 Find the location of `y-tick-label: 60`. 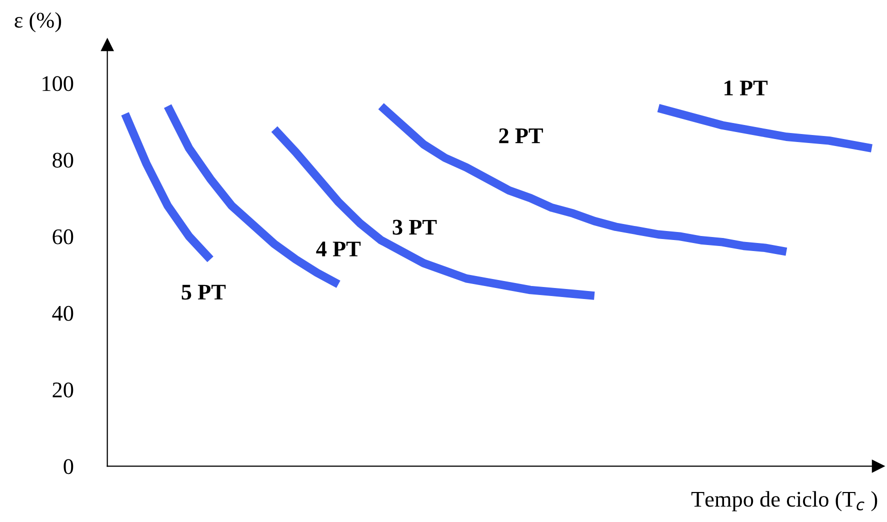

y-tick-label: 60 is located at coordinates (63, 236).